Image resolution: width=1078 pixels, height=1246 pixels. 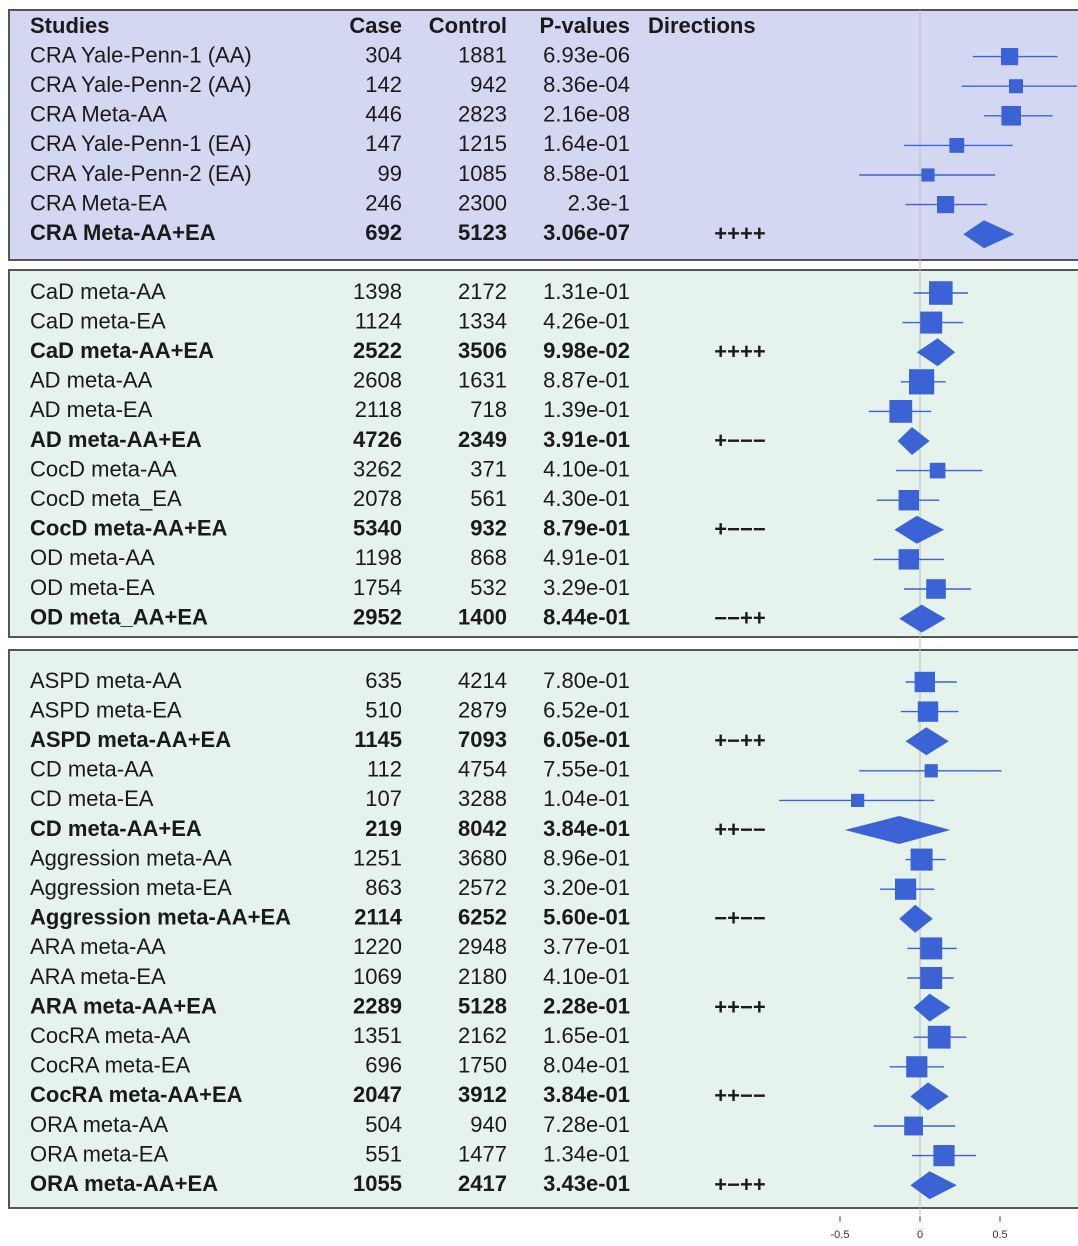 What do you see at coordinates (383, 1065) in the screenshot?
I see `case-count: 696` at bounding box center [383, 1065].